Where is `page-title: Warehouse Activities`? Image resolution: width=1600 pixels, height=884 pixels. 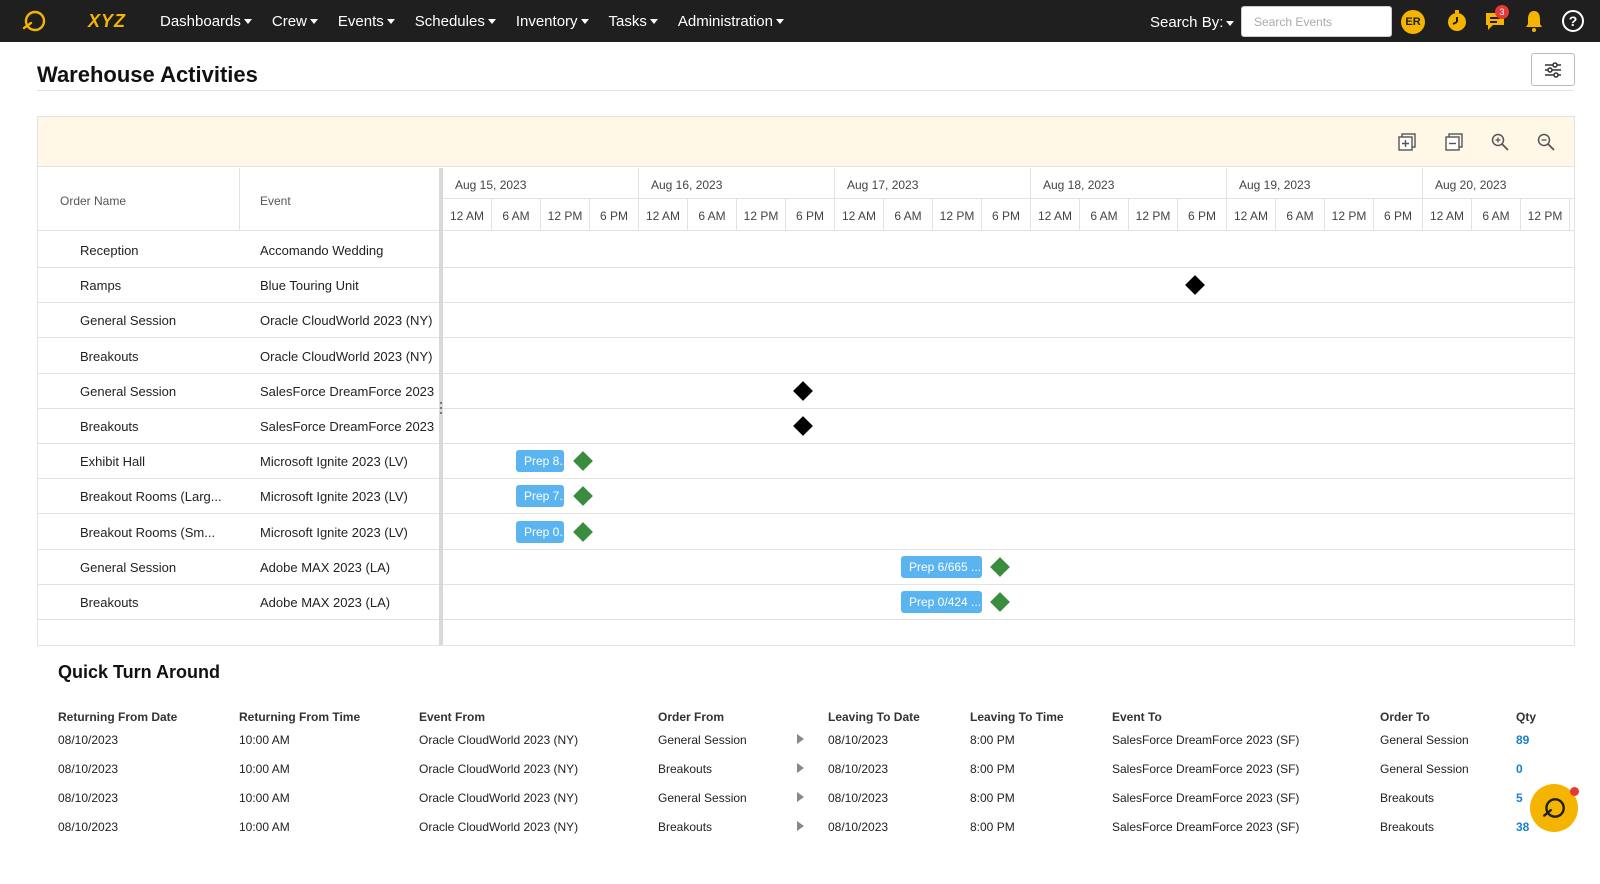 page-title: Warehouse Activities is located at coordinates (147, 74).